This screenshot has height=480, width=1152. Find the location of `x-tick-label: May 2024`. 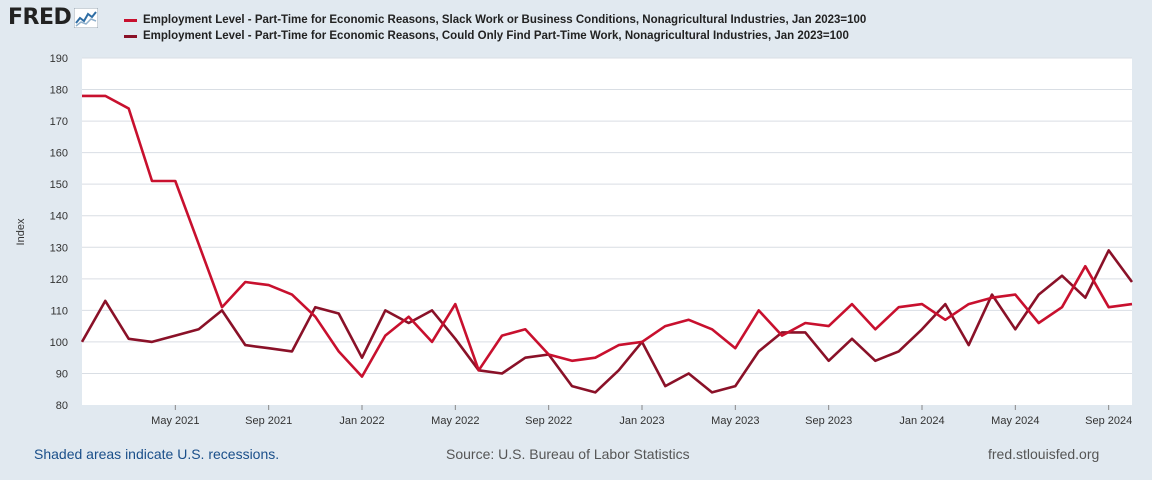

x-tick-label: May 2024 is located at coordinates (1015, 421).